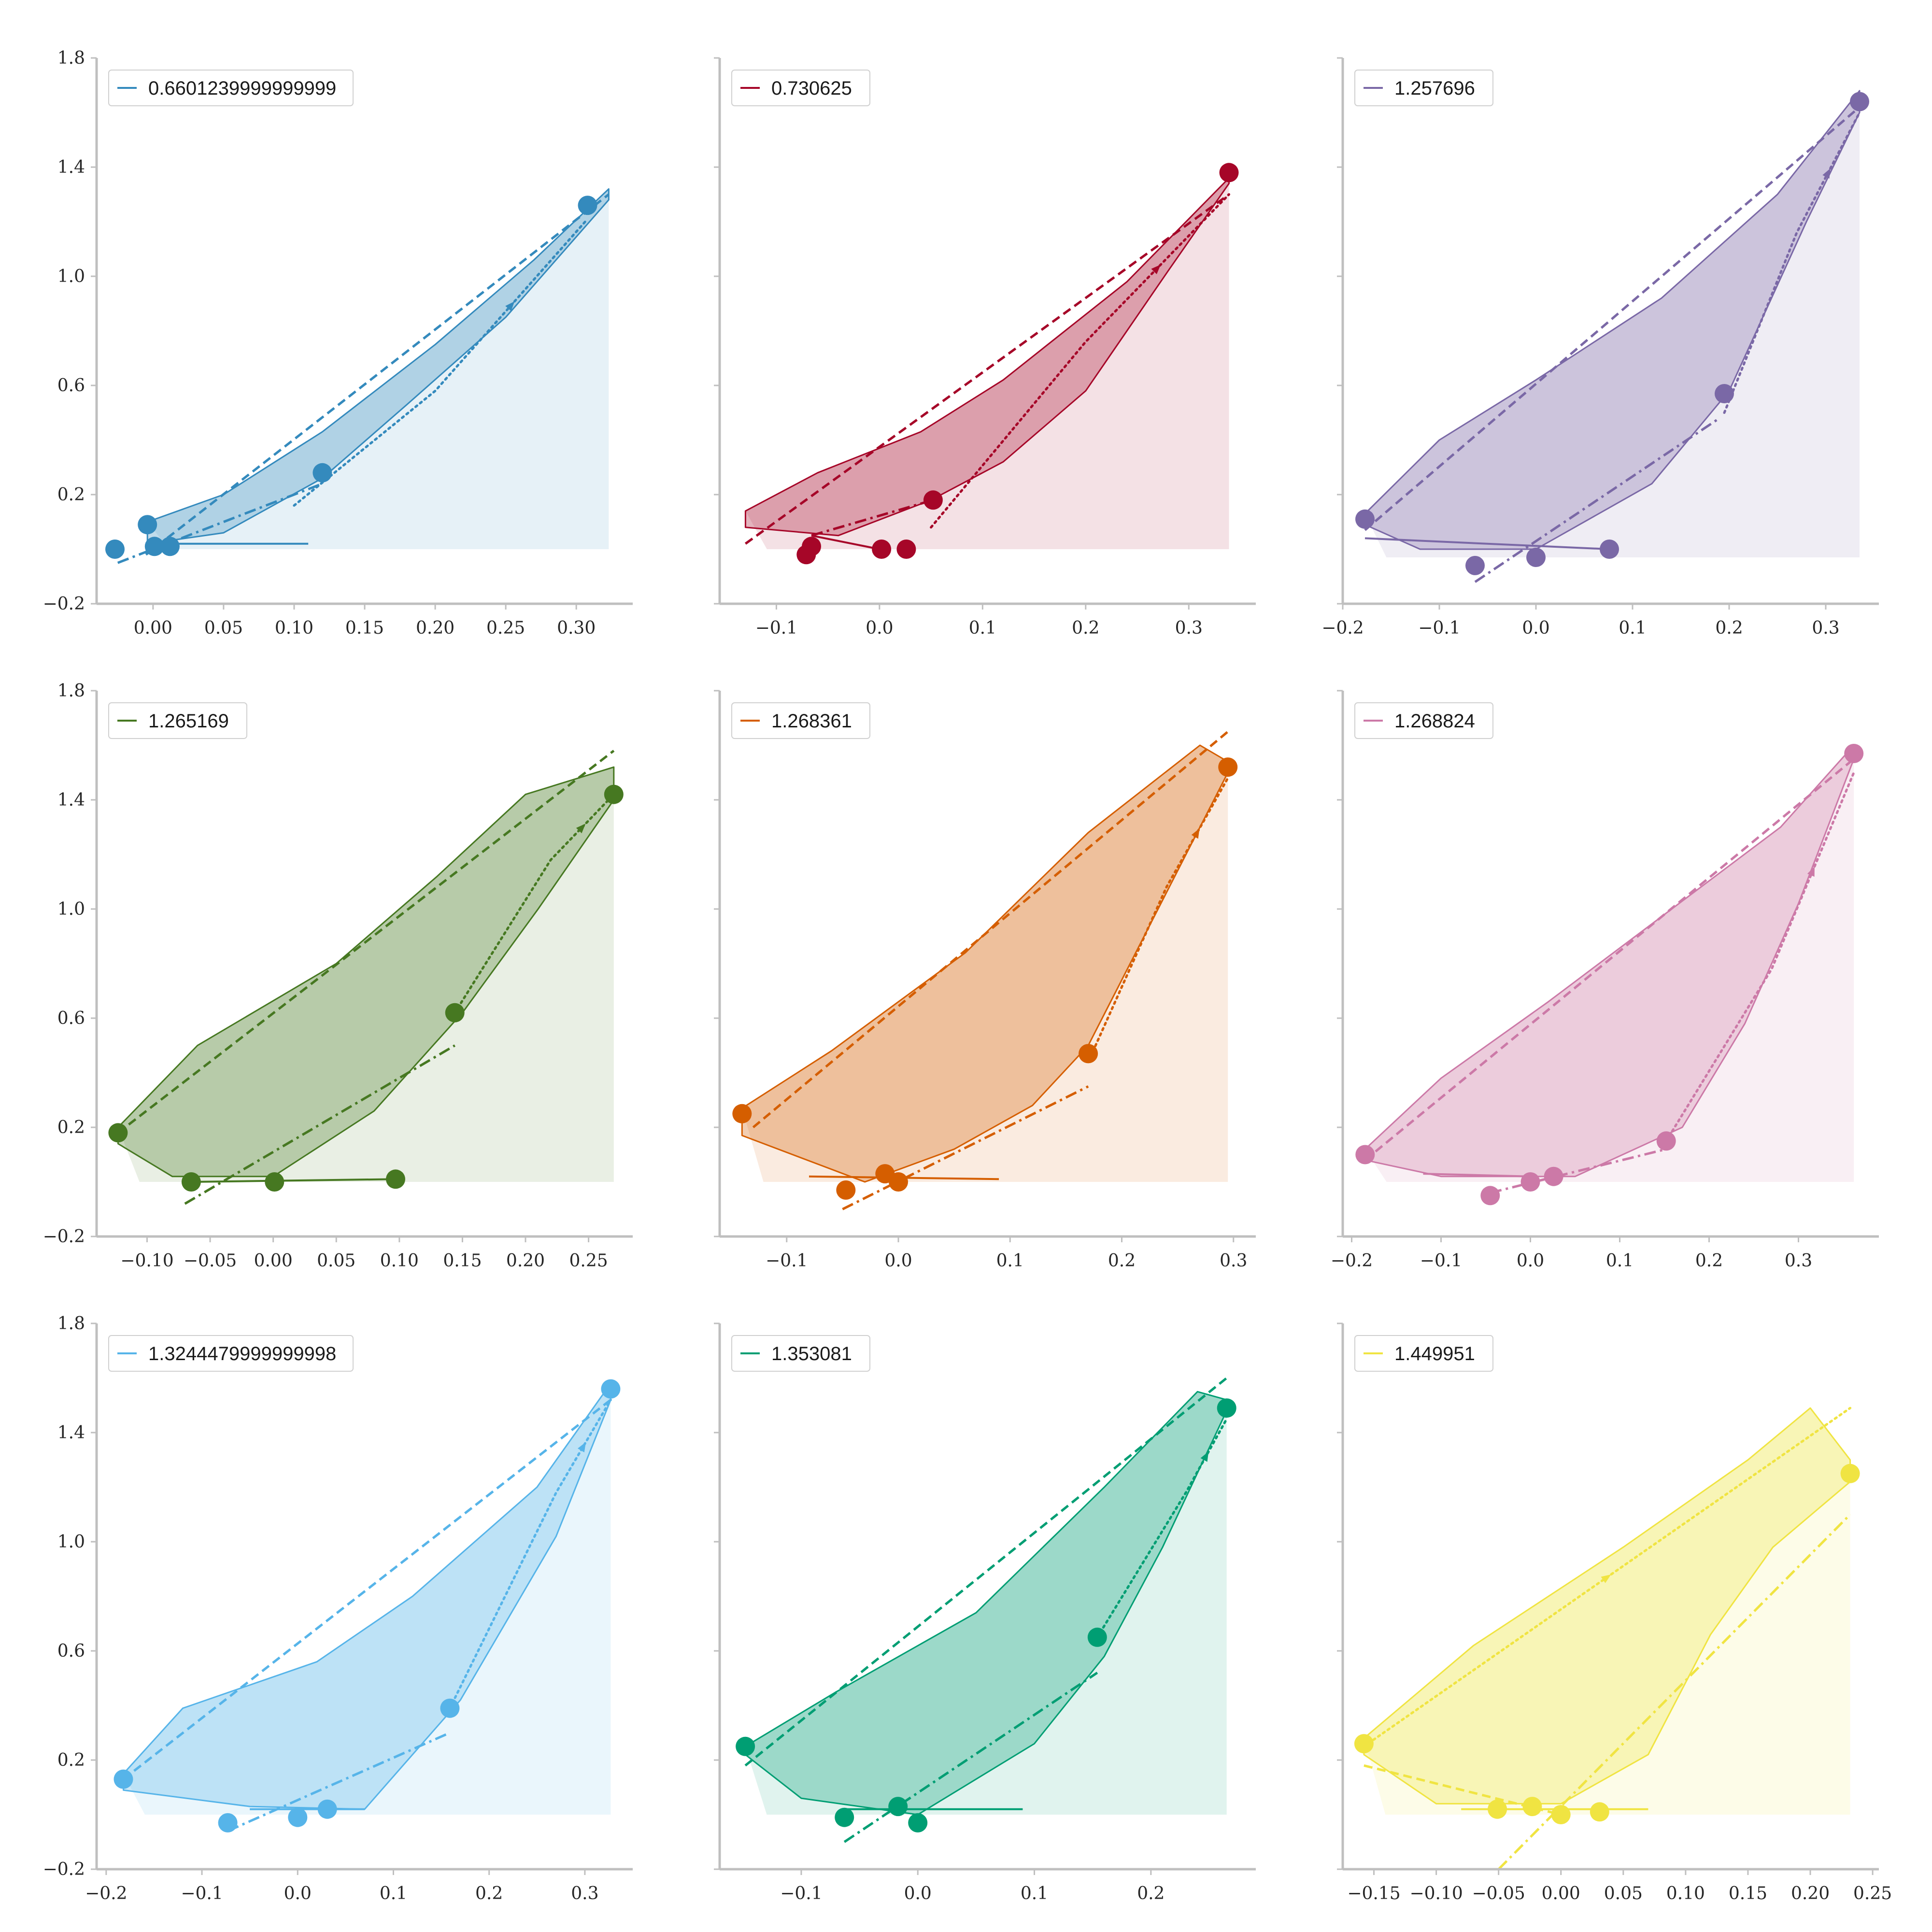 The image size is (1932, 1932). I want to click on y-tick-label: −0.2, so click(64, 1869).